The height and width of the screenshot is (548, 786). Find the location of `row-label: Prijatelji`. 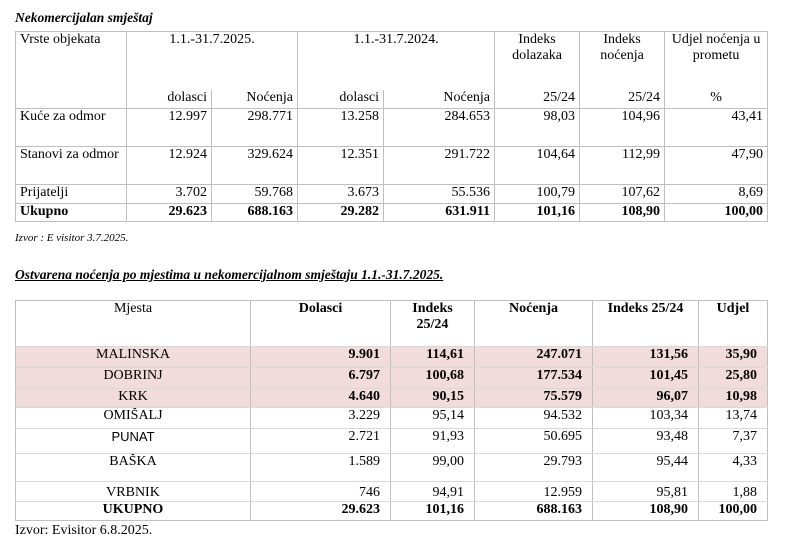

row-label: Prijatelji is located at coordinates (71, 194).